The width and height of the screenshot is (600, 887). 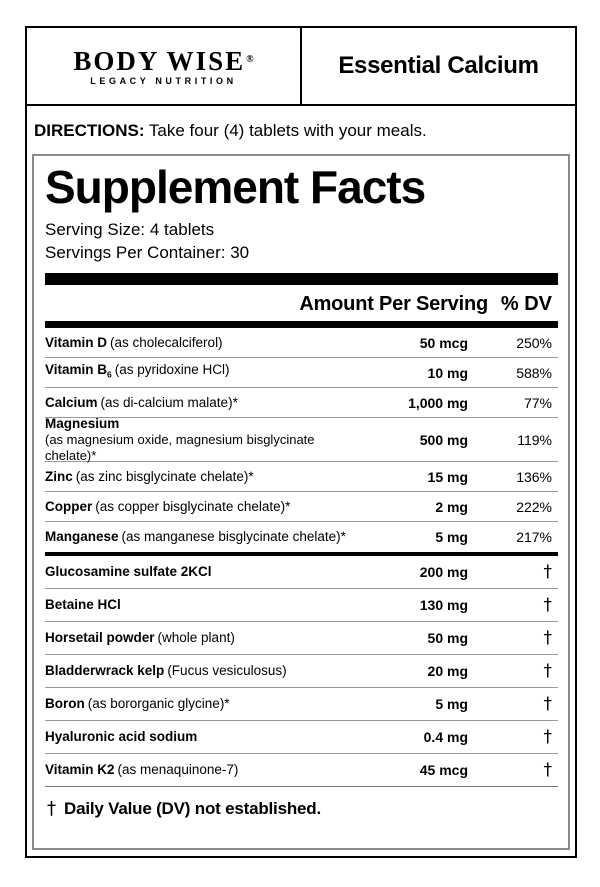 I want to click on dv-footnote-text: Daily Value (DV) not established., so click(x=192, y=808).